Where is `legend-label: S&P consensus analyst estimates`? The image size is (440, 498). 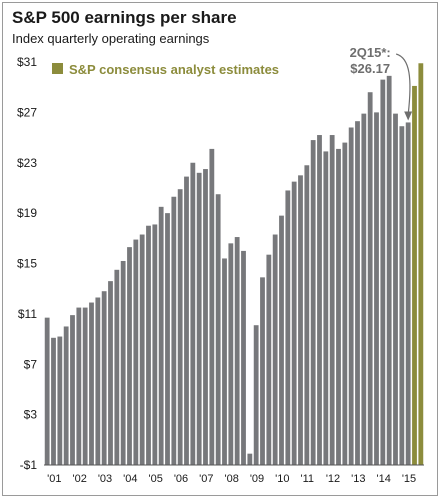
legend-label: S&P consensus analyst estimates is located at coordinates (174, 69).